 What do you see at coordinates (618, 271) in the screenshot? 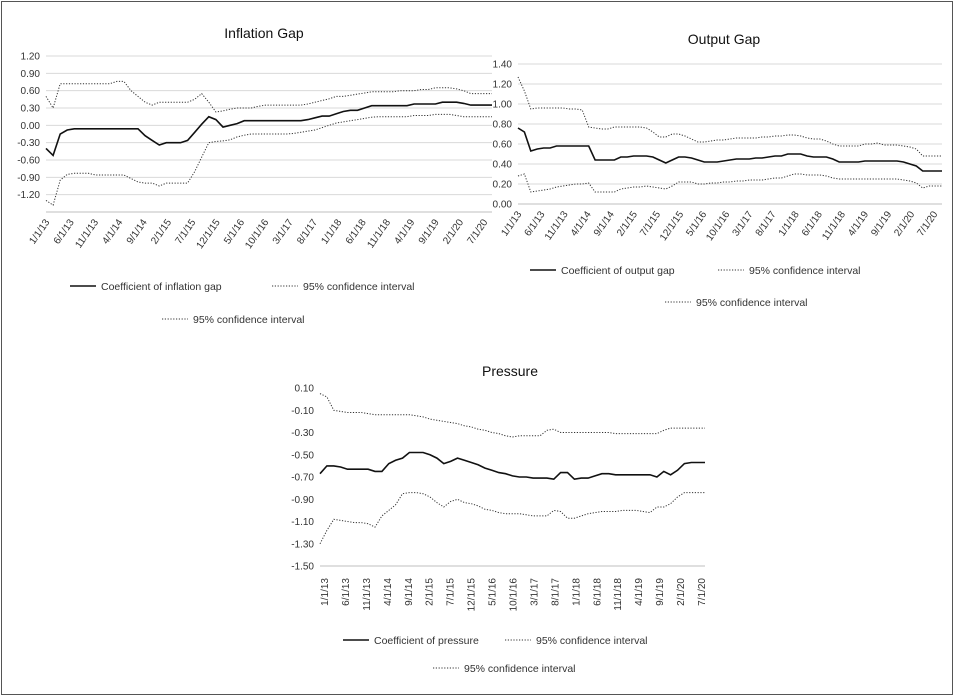
I see `legend-label: Coefficient of output gap` at bounding box center [618, 271].